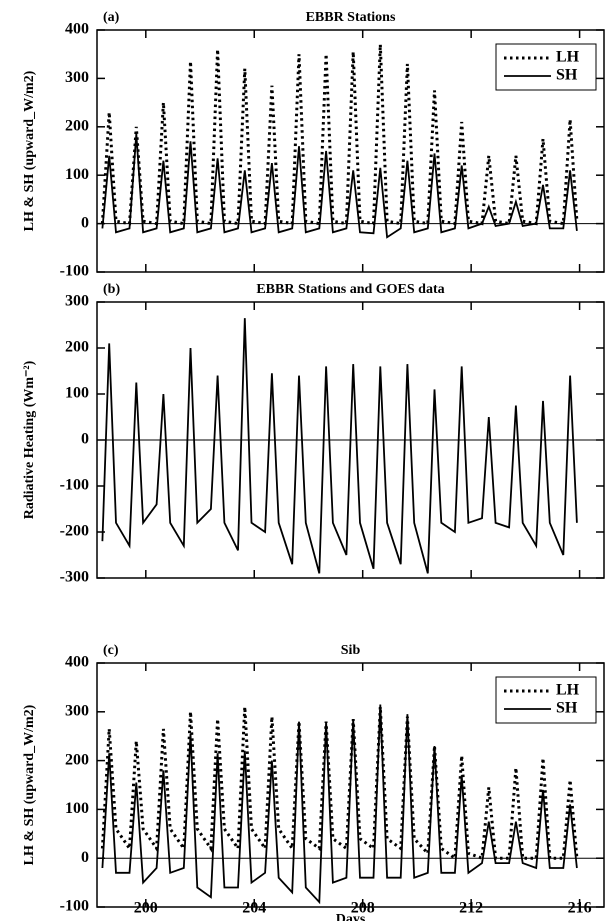 The height and width of the screenshot is (921, 610). I want to click on panel-label: (c), so click(111, 650).